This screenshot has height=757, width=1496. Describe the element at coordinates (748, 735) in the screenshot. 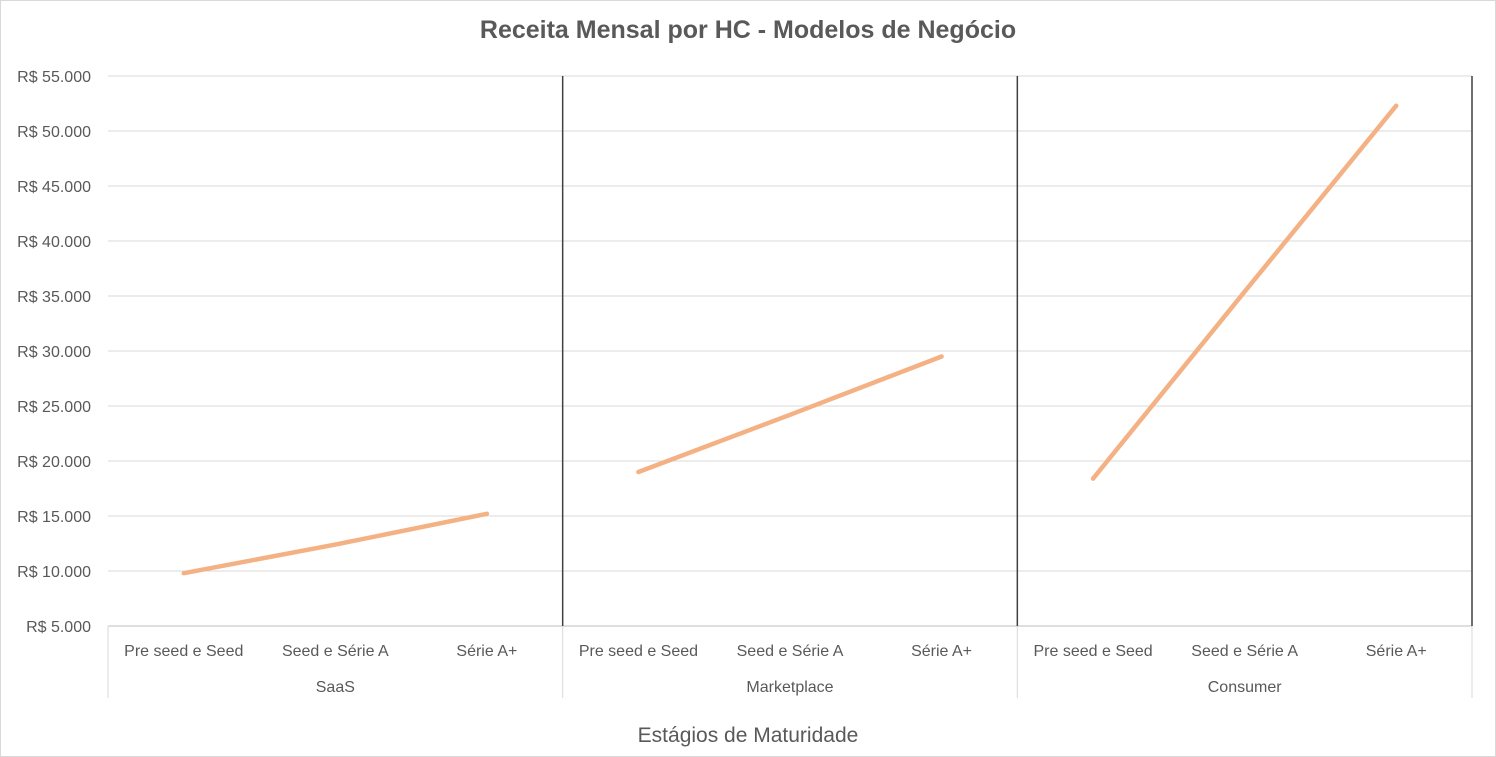

I see `x-axis-title: Estágios de Maturidade` at that location.